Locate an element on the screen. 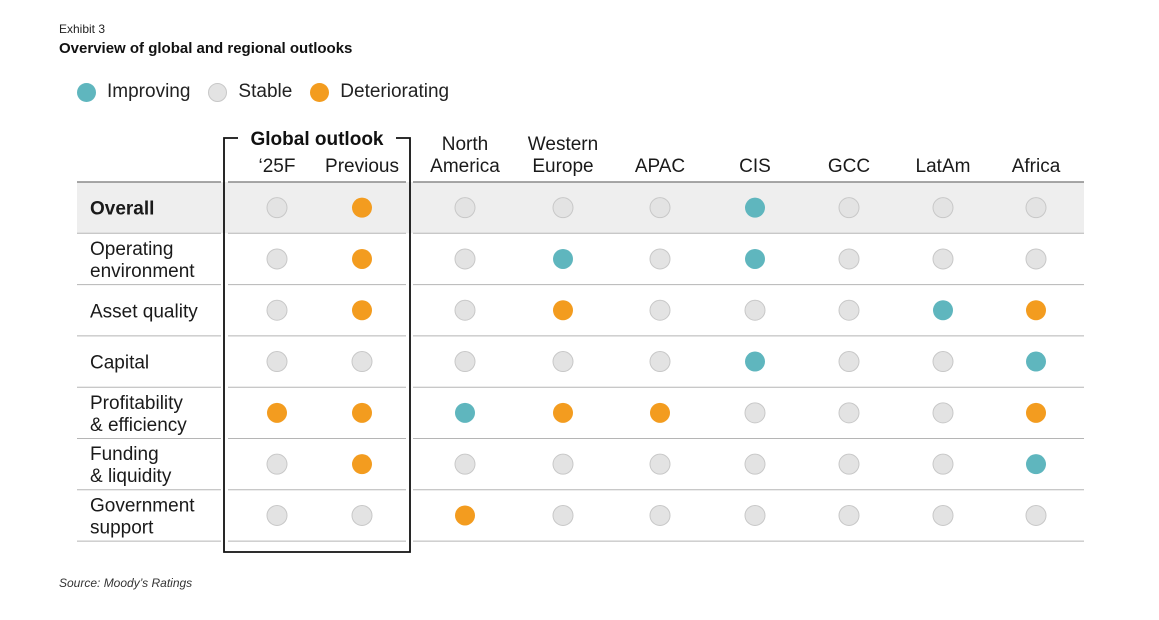 This screenshot has height=620, width=1159. column-header: CIS is located at coordinates (755, 166).